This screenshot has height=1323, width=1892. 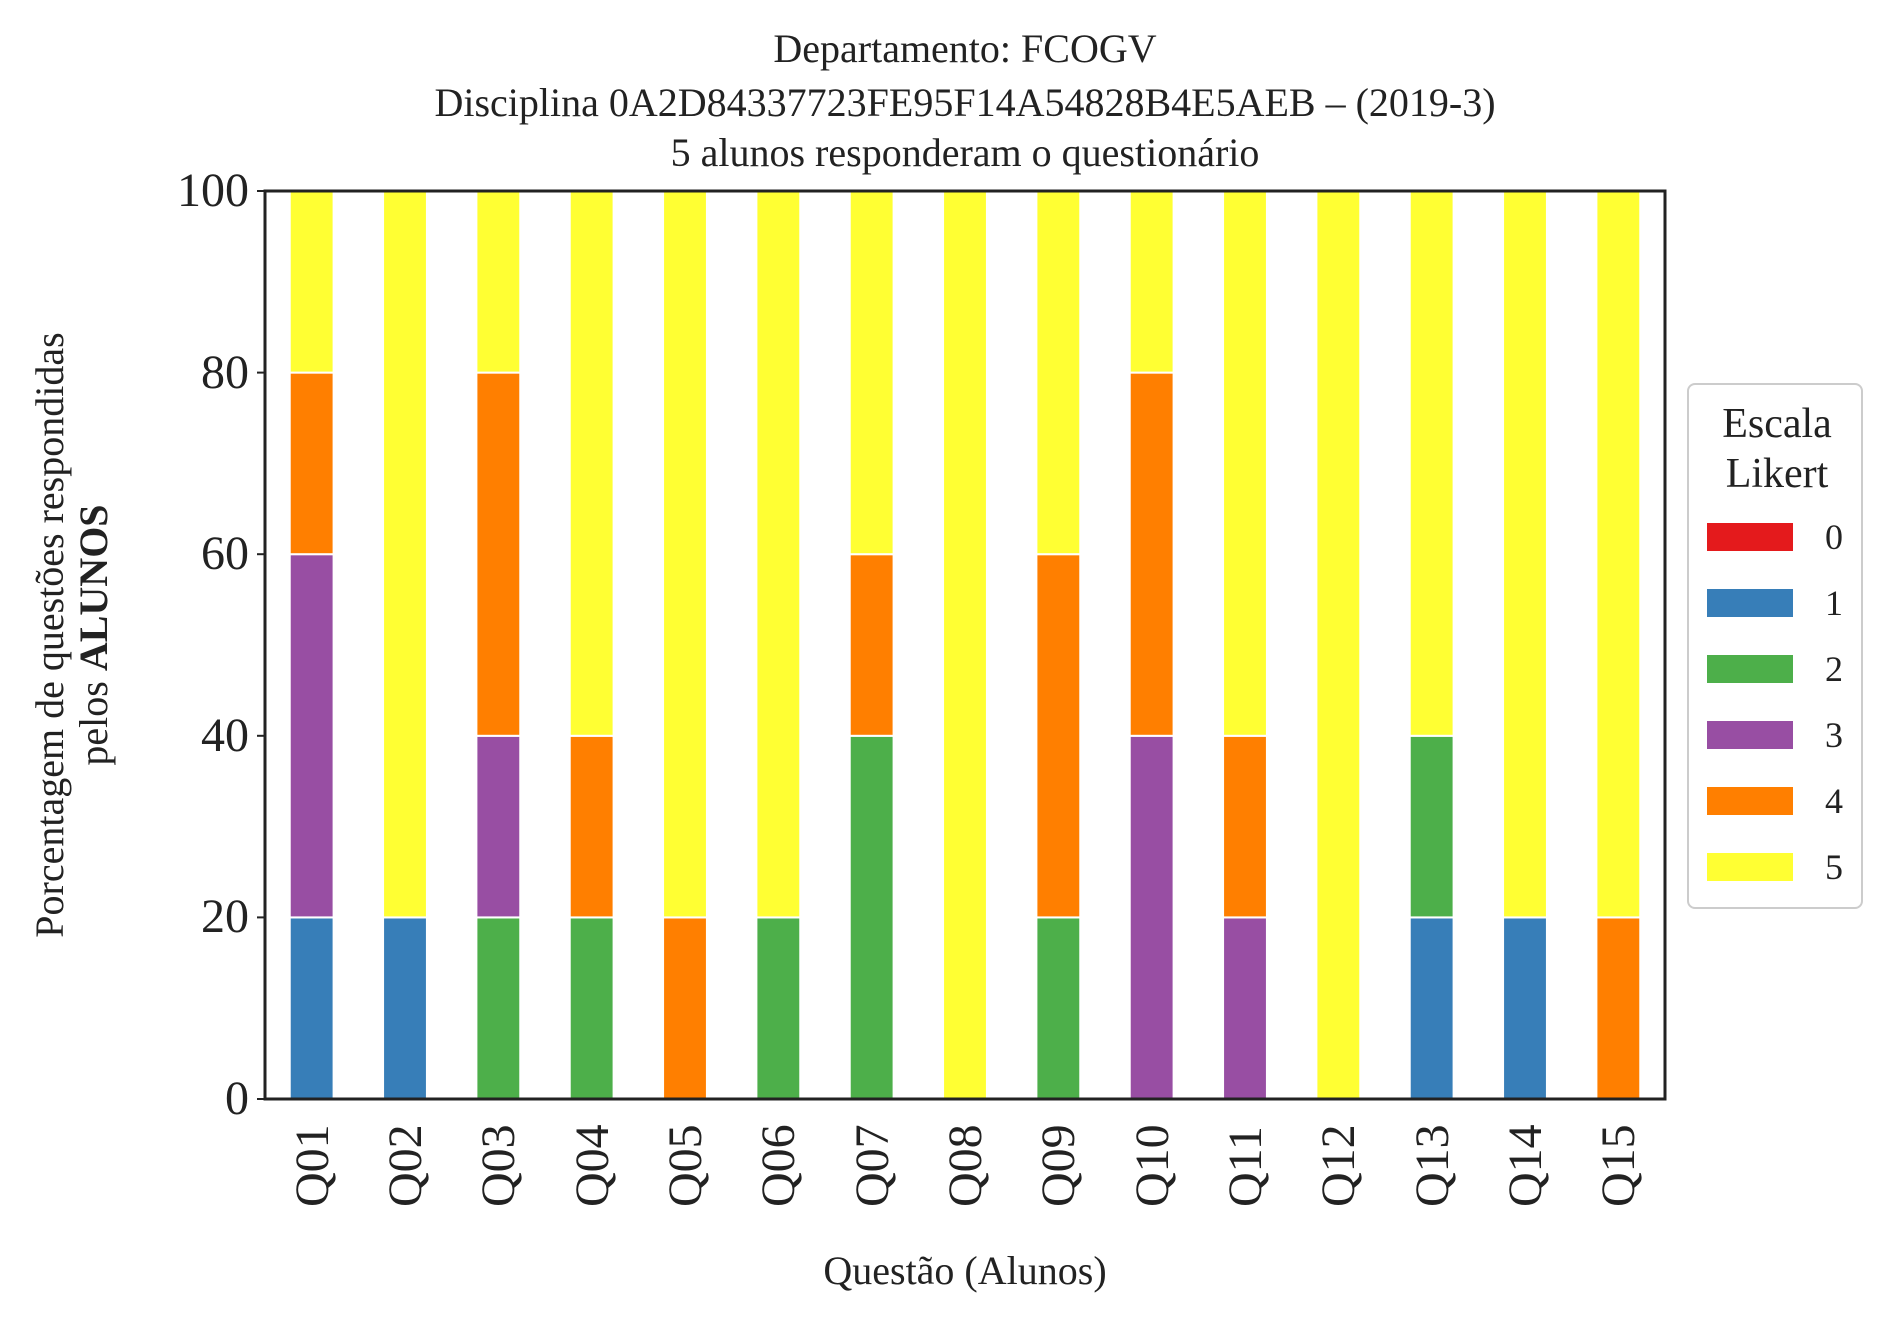 I want to click on y-tick-label-0: 0, so click(x=237, y=1098).